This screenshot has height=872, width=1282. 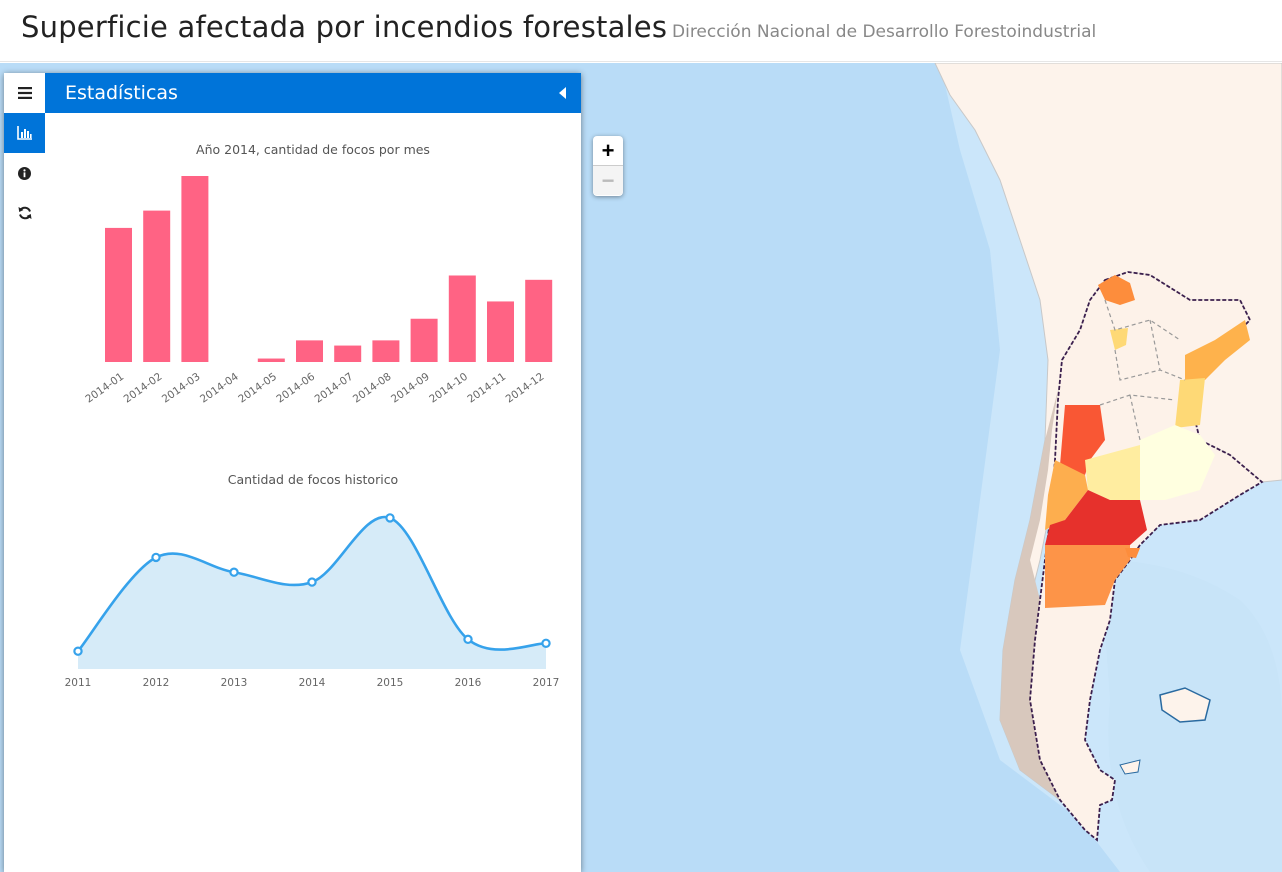 I want to click on x-tick-label: 2012, so click(x=156, y=683).